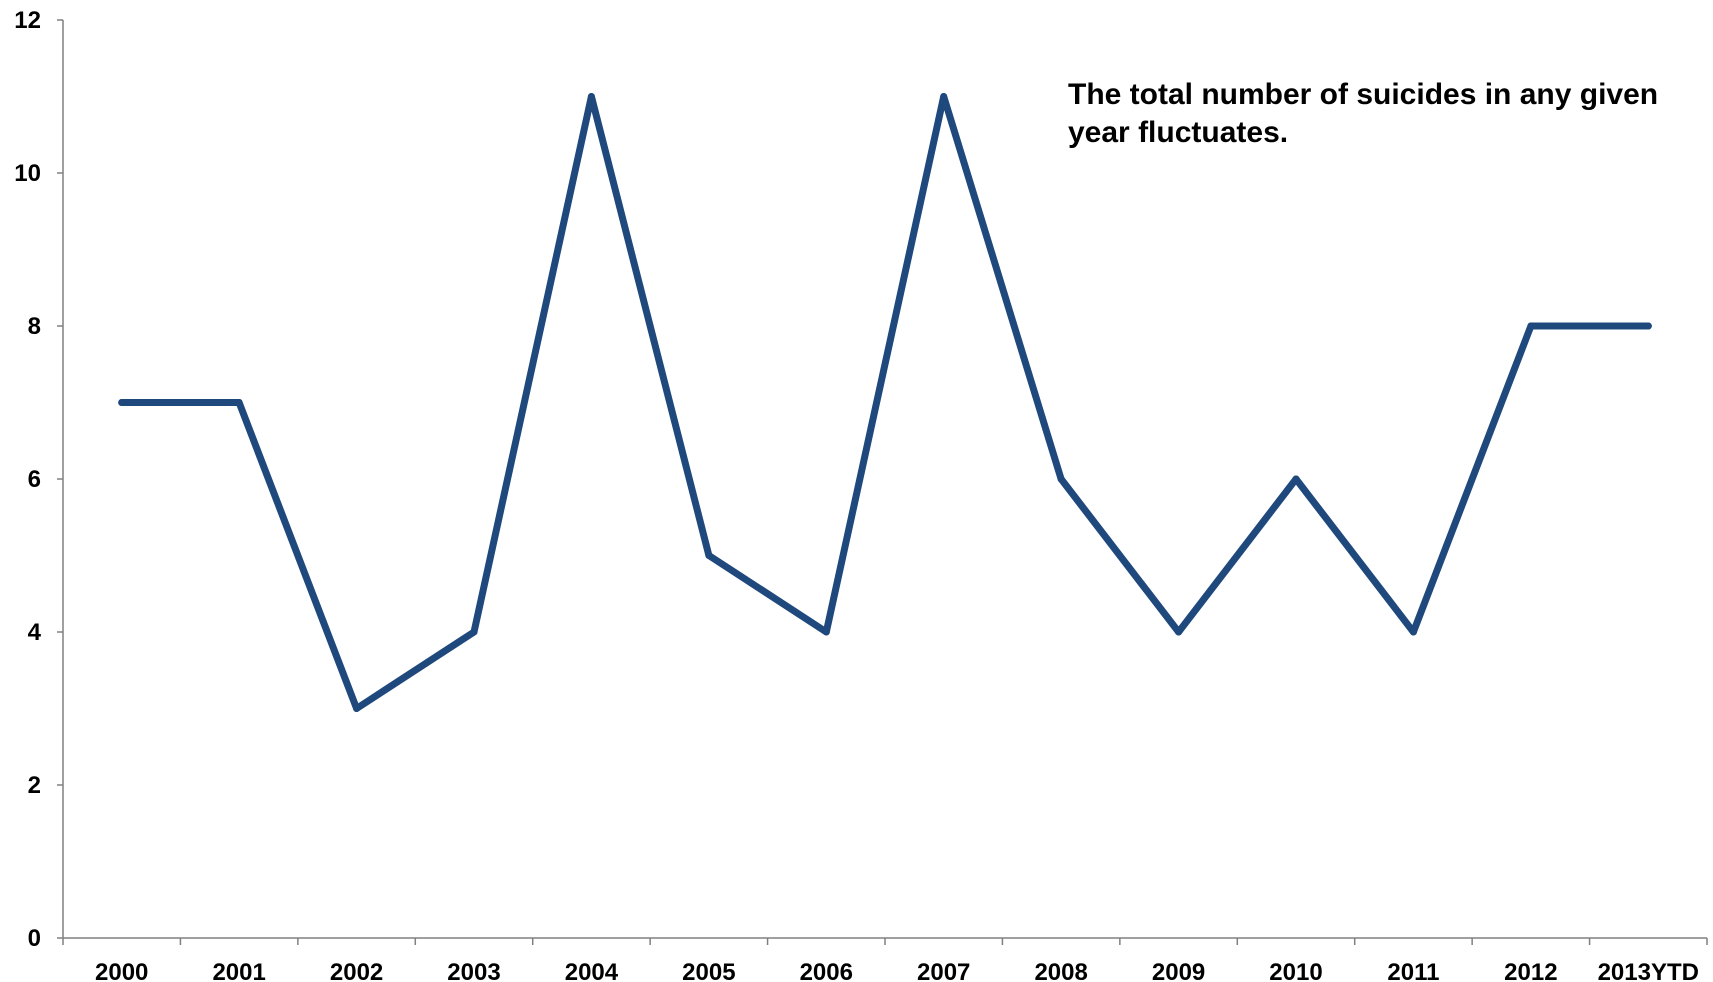  Describe the element at coordinates (1060, 970) in the screenshot. I see `x-tick-label: 2008` at that location.